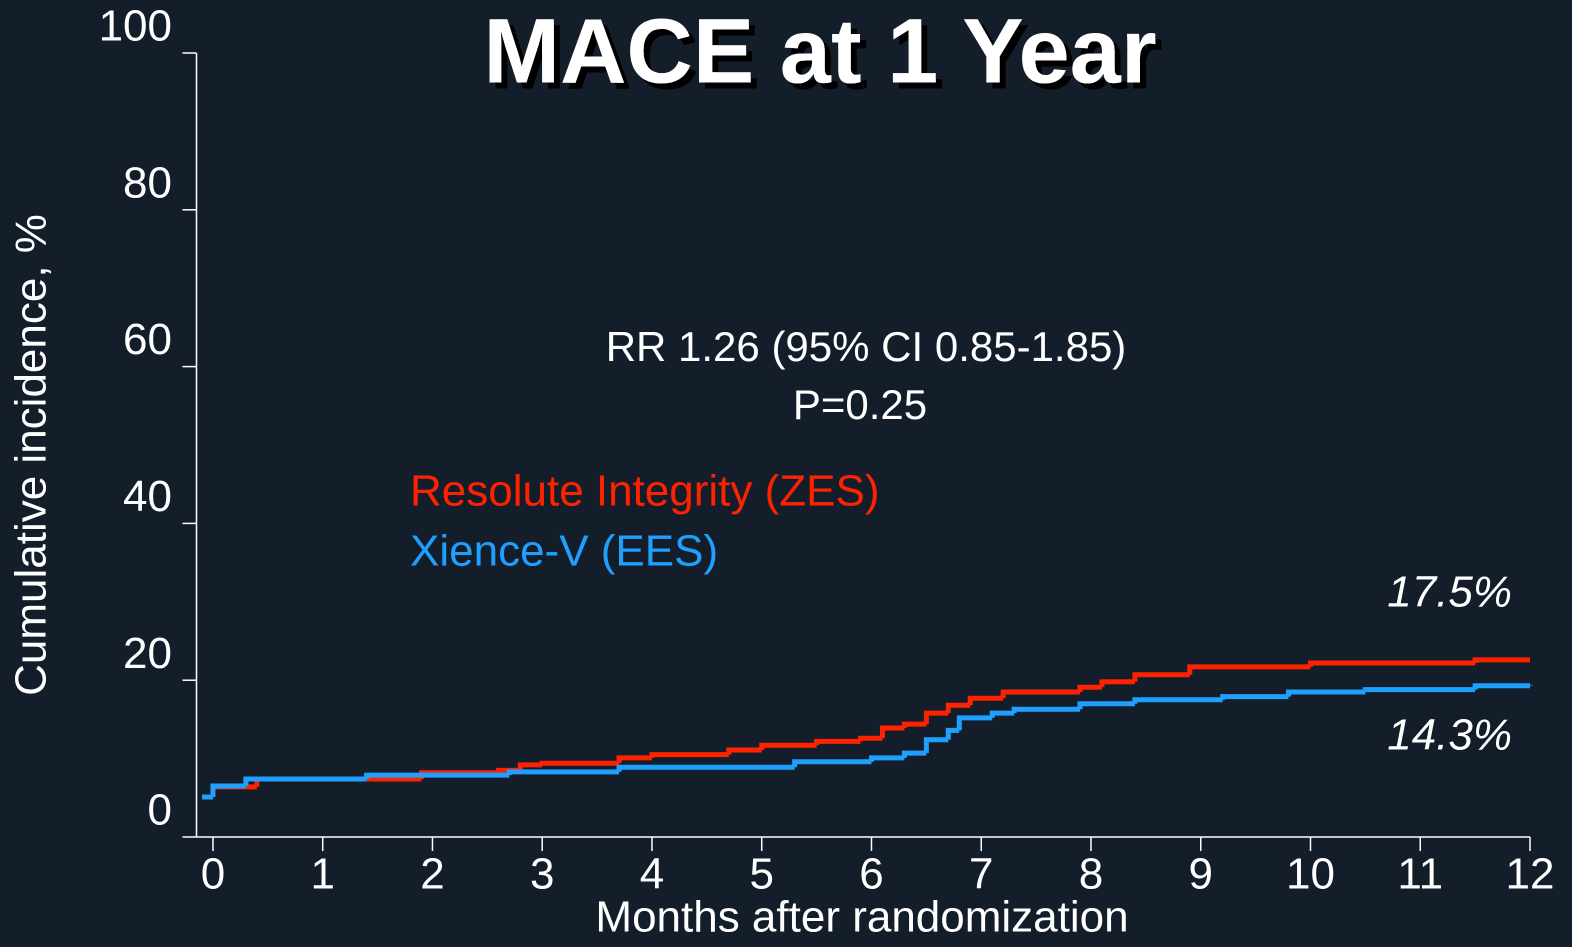  Describe the element at coordinates (147, 496) in the screenshot. I see `y-tick-label: 40` at that location.